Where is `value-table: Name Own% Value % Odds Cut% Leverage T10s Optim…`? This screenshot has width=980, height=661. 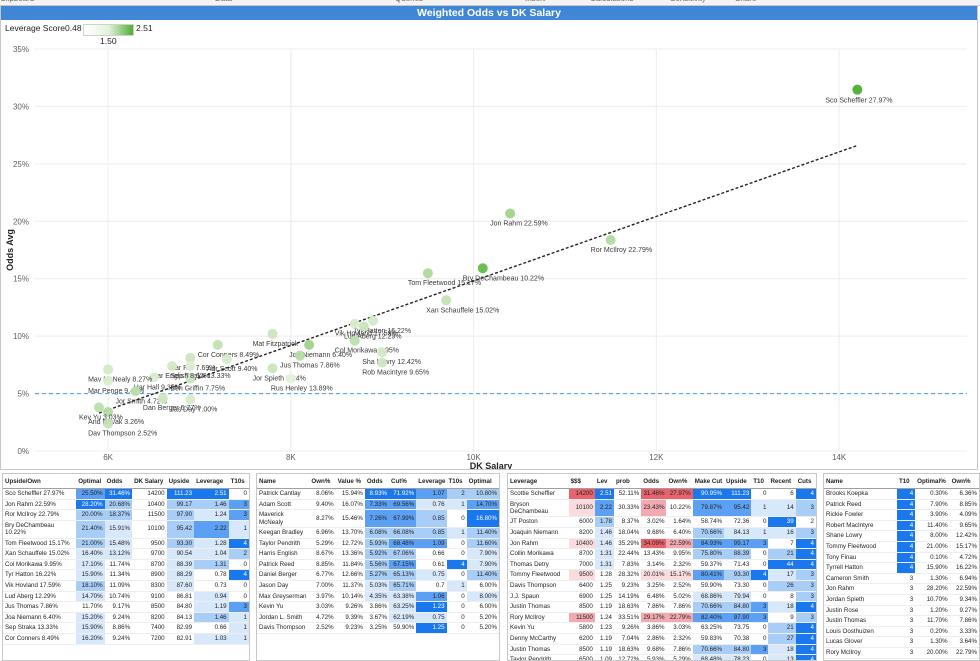
value-table: Name Own% Value % Odds Cut% Leverage T10s Optim… is located at coordinates (378, 567).